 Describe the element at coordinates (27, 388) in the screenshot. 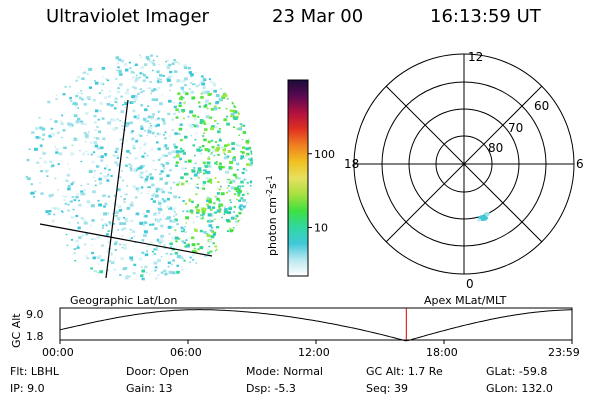

I see `status-ip: IP: 9.0` at that location.